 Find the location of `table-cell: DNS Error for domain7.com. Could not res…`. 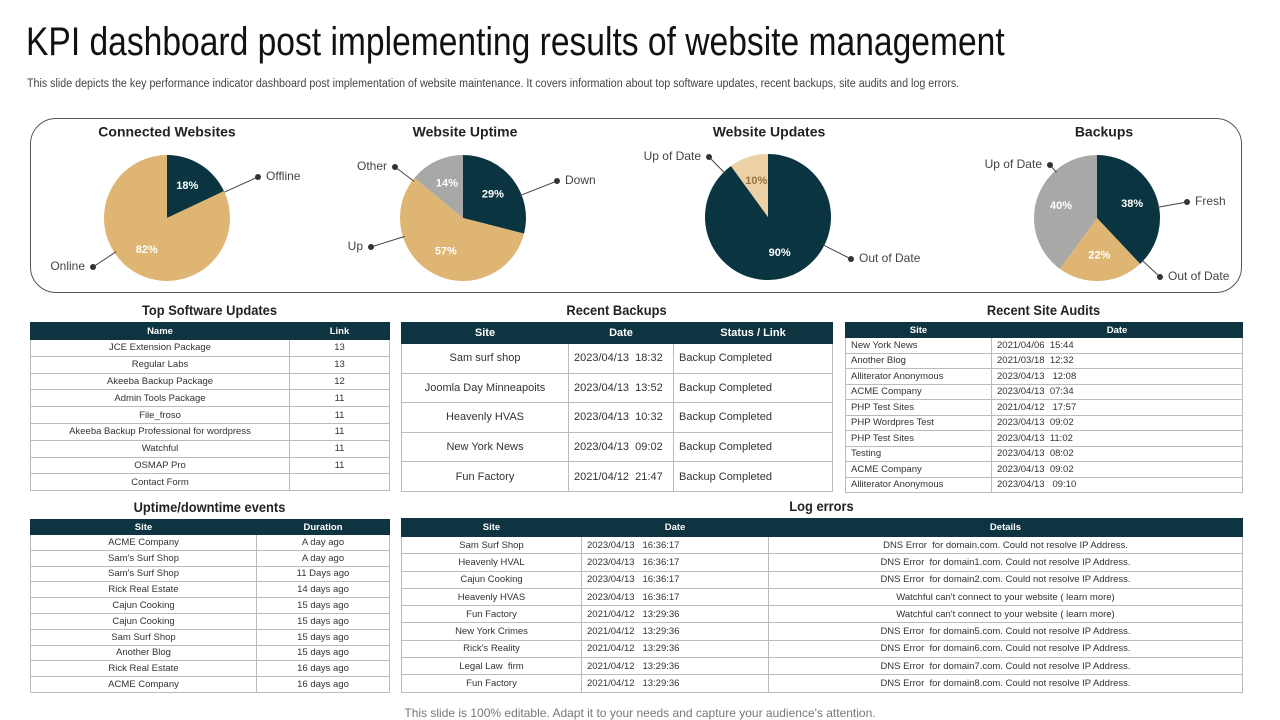

table-cell: DNS Error for domain7.com. Could not res… is located at coordinates (1005, 666).